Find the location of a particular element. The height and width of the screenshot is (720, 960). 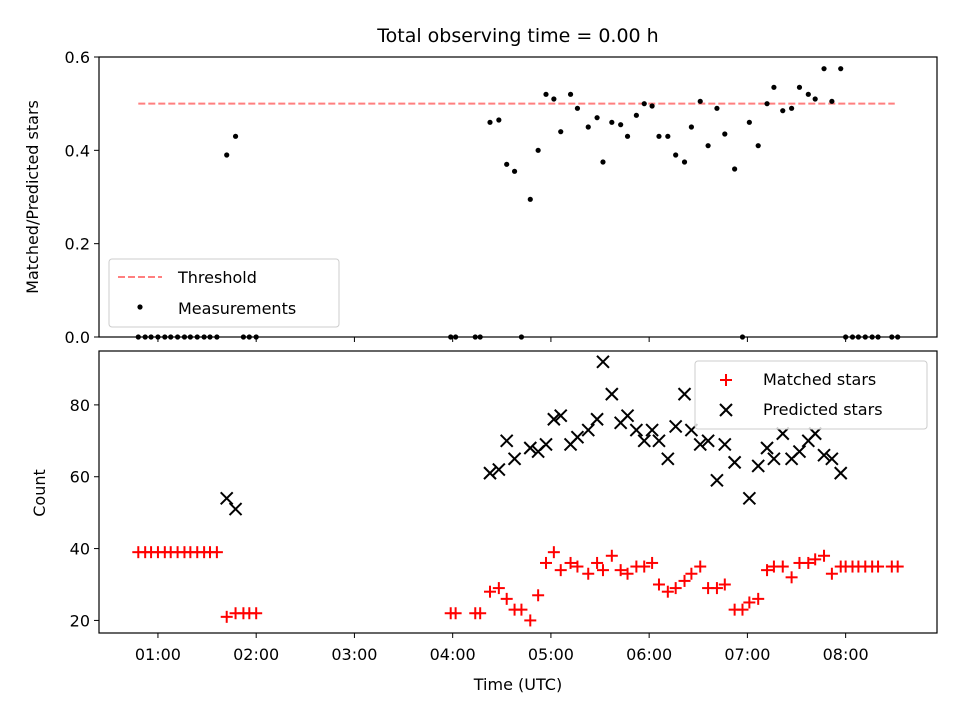

count-y-tick-label: 20 is located at coordinates (80, 620).